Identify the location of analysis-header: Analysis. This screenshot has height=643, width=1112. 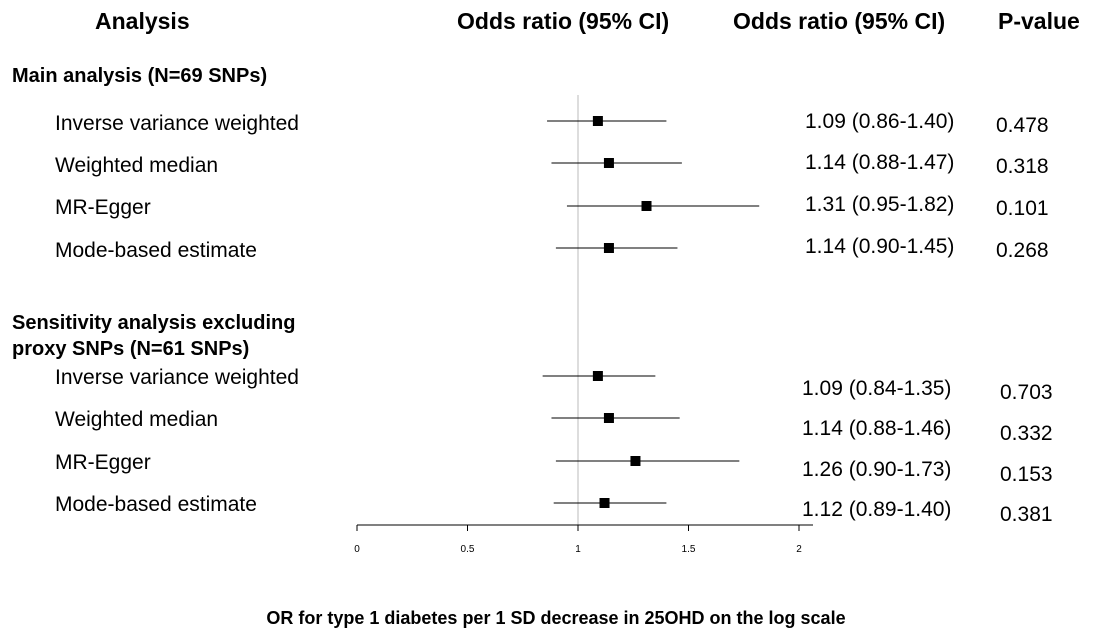
(142, 21).